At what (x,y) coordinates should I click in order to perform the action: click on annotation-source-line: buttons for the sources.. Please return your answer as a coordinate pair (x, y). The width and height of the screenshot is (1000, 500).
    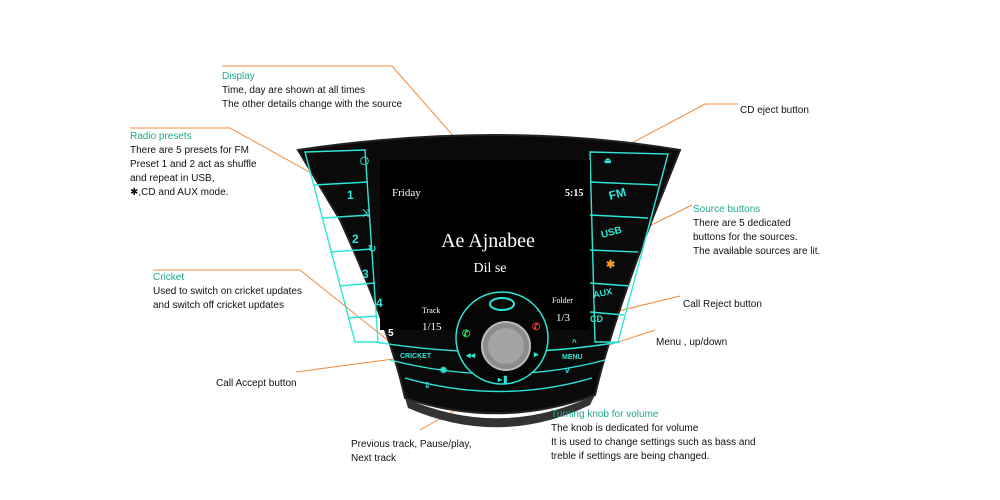
    Looking at the image, I should click on (745, 237).